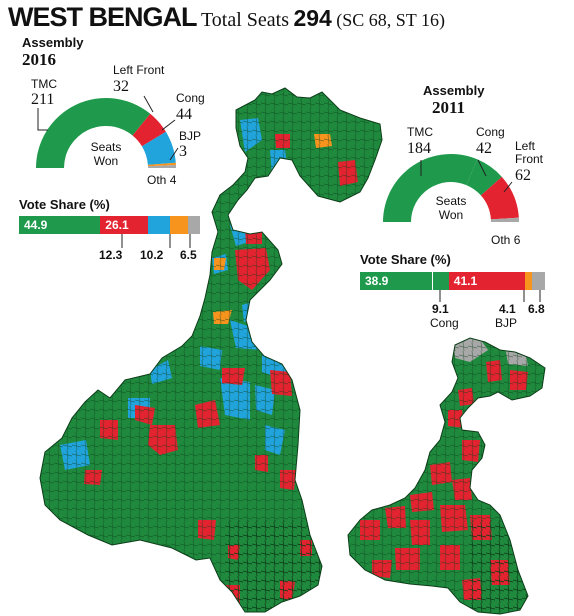 The image size is (574, 616). Describe the element at coordinates (523, 175) in the screenshot. I see `label-2011-left-seats: 62` at that location.